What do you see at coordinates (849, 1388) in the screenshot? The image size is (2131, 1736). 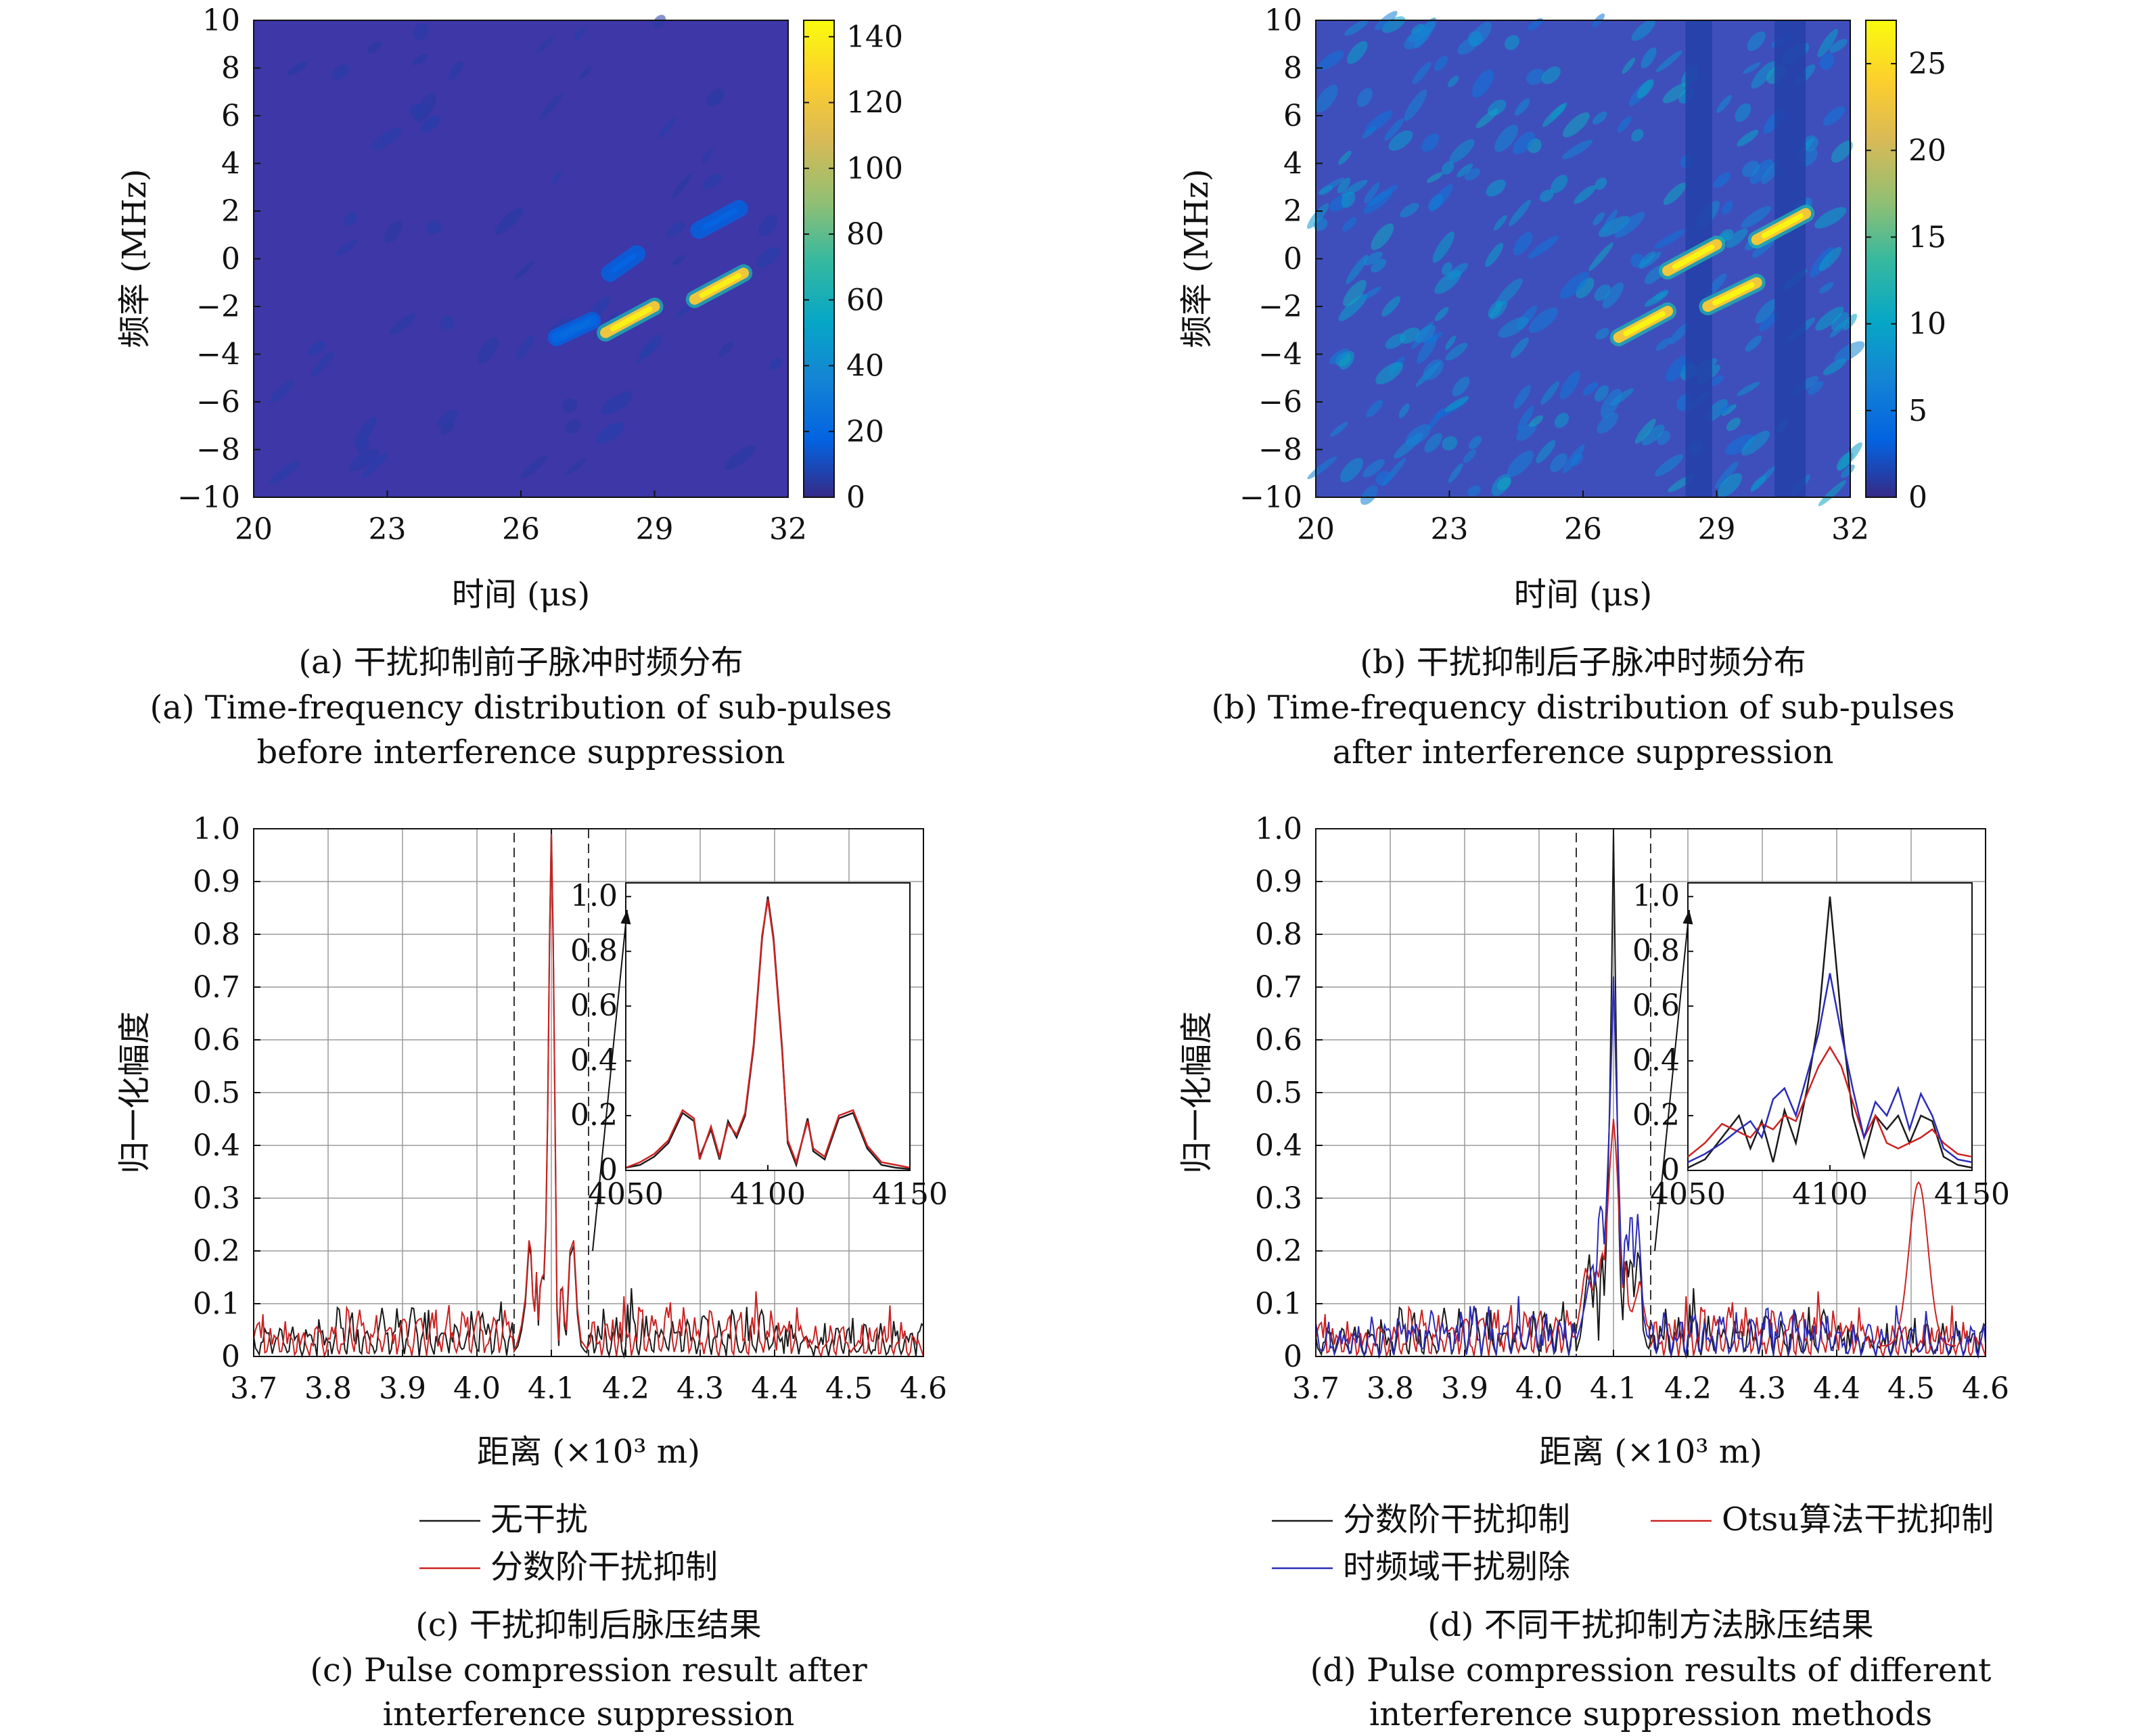 I see `x-tick-label: 4.5` at bounding box center [849, 1388].